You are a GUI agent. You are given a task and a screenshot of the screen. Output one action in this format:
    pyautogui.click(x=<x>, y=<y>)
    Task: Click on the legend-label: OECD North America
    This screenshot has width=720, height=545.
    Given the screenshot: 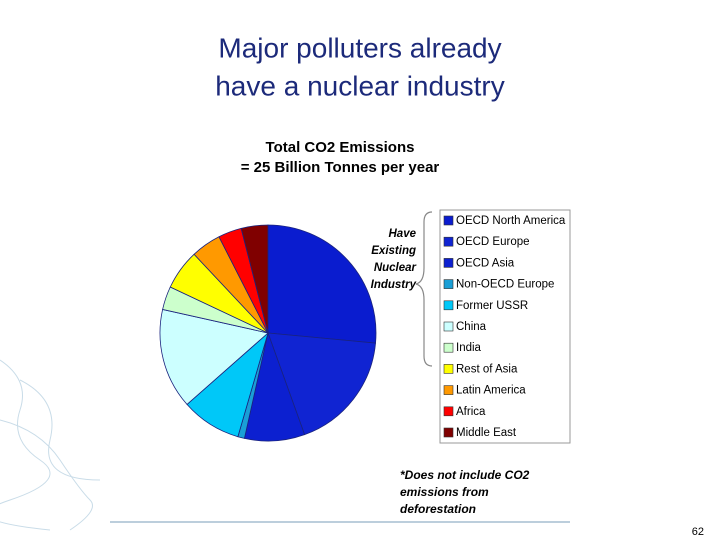 What is the action you would take?
    pyautogui.click(x=511, y=221)
    